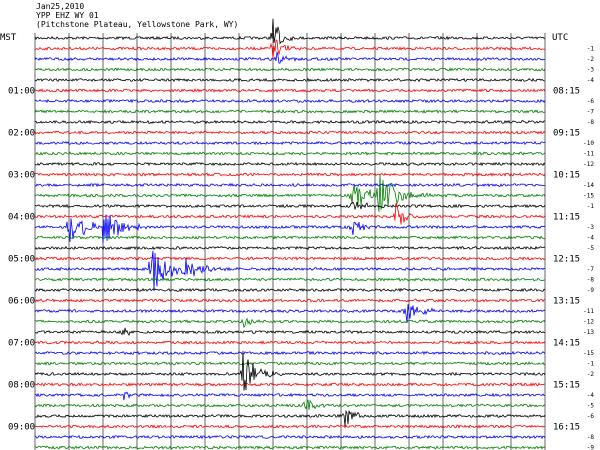  Describe the element at coordinates (21, 386) in the screenshot. I see `mst-tick-label: 08:00` at that location.